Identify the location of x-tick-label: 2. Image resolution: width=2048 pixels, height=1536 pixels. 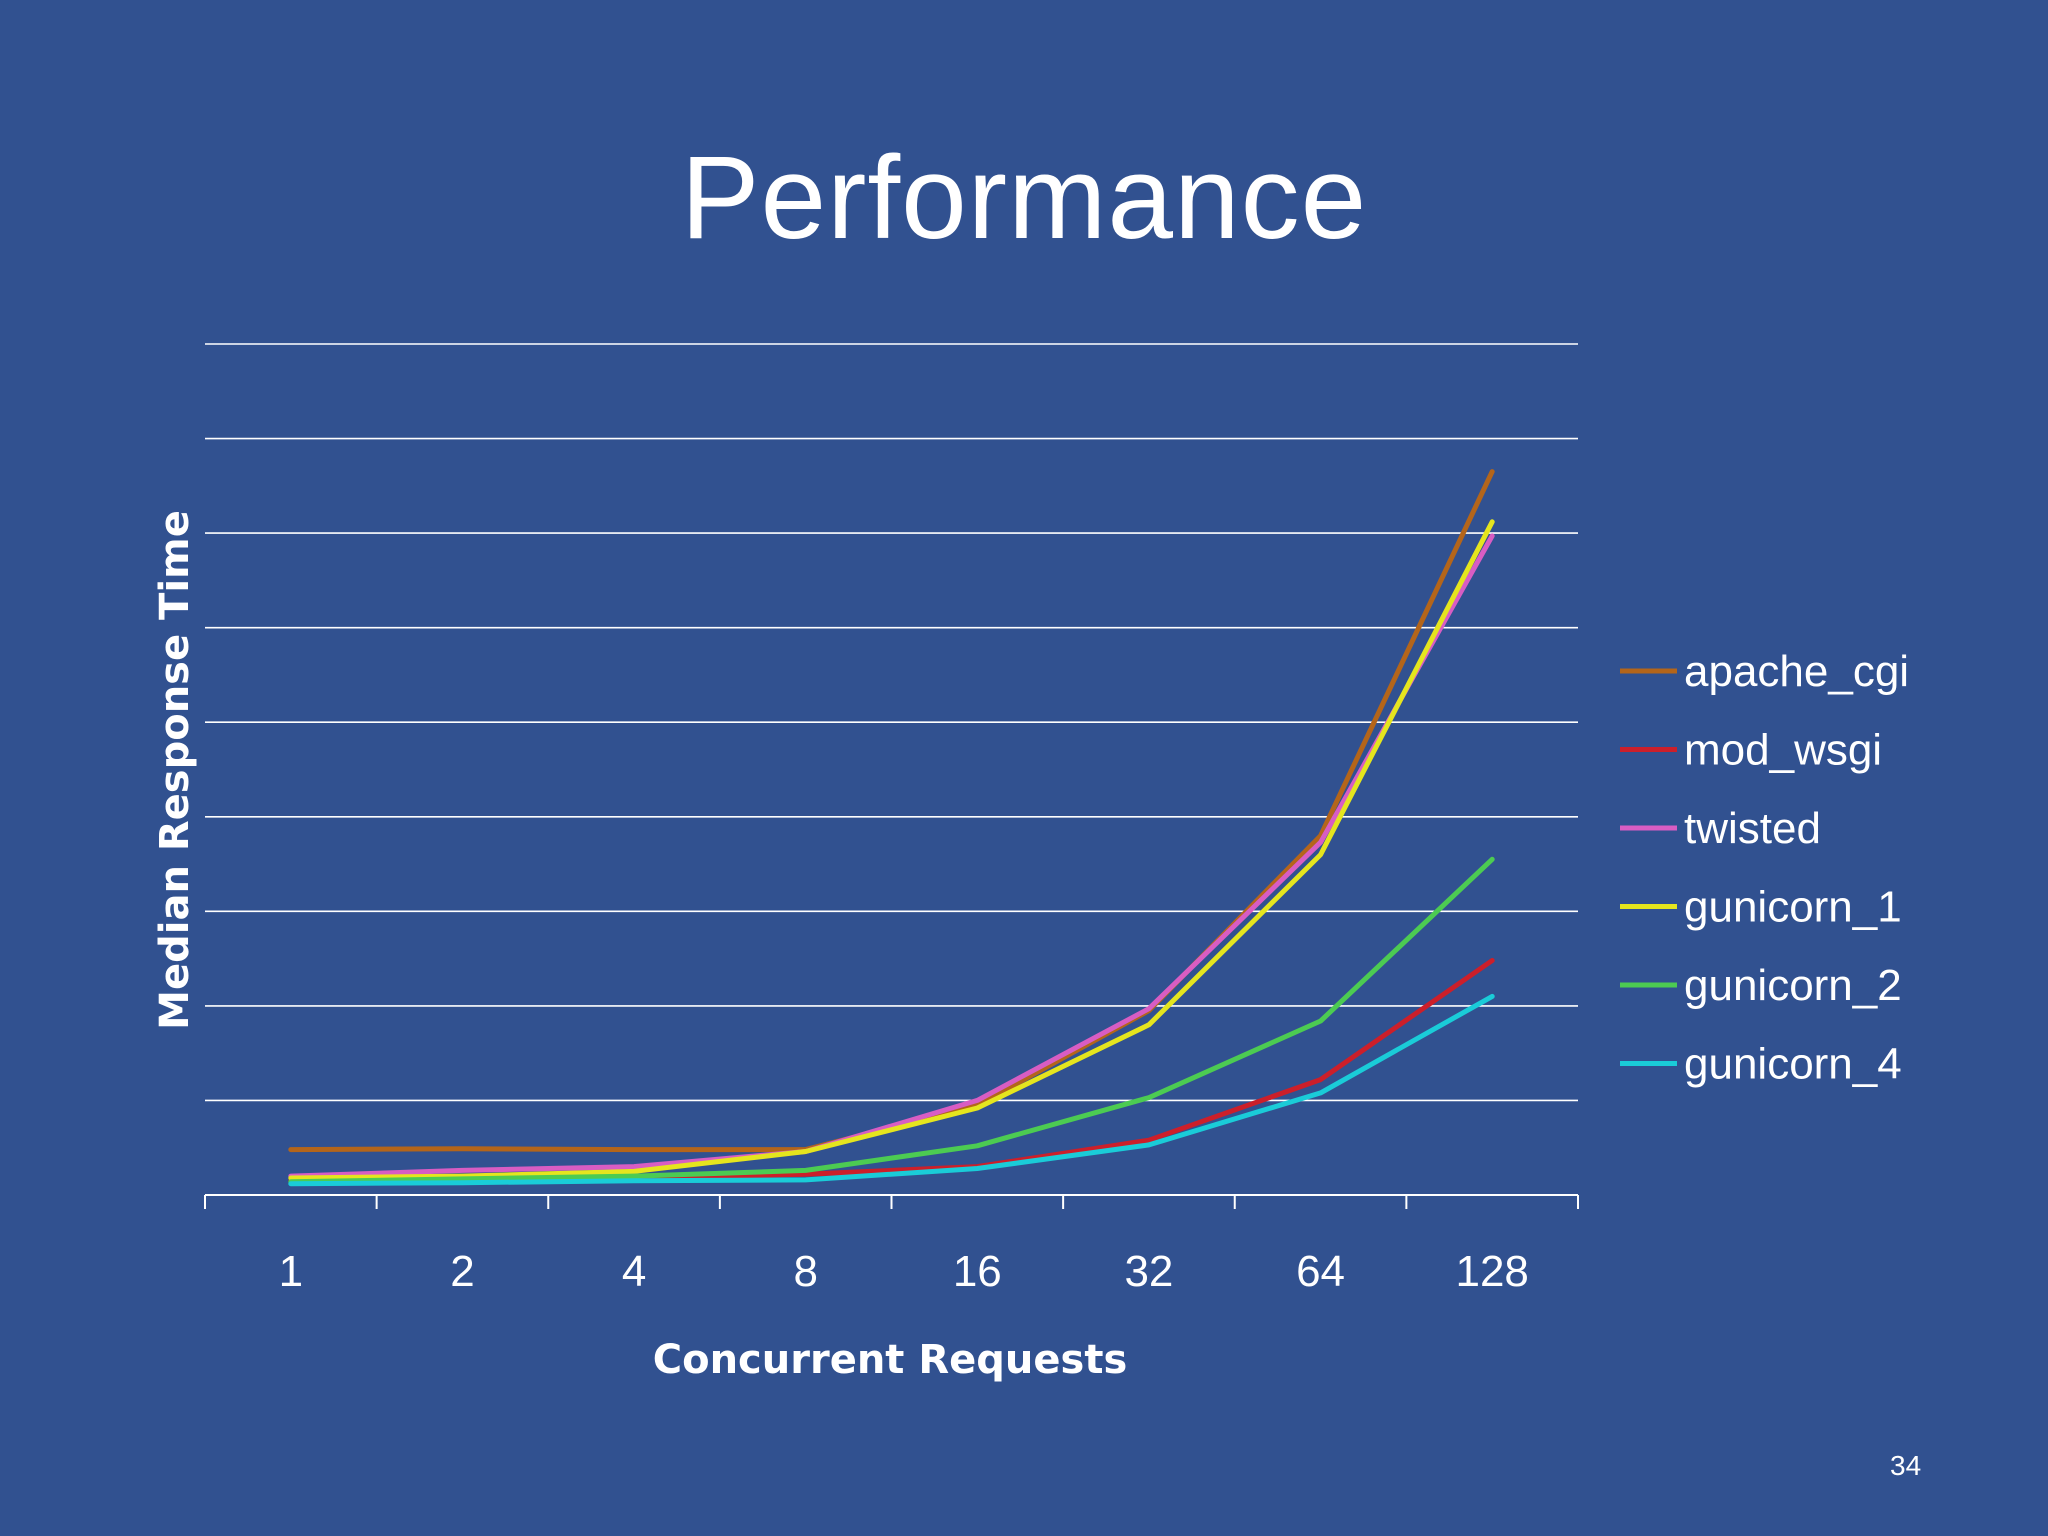
(462, 1271).